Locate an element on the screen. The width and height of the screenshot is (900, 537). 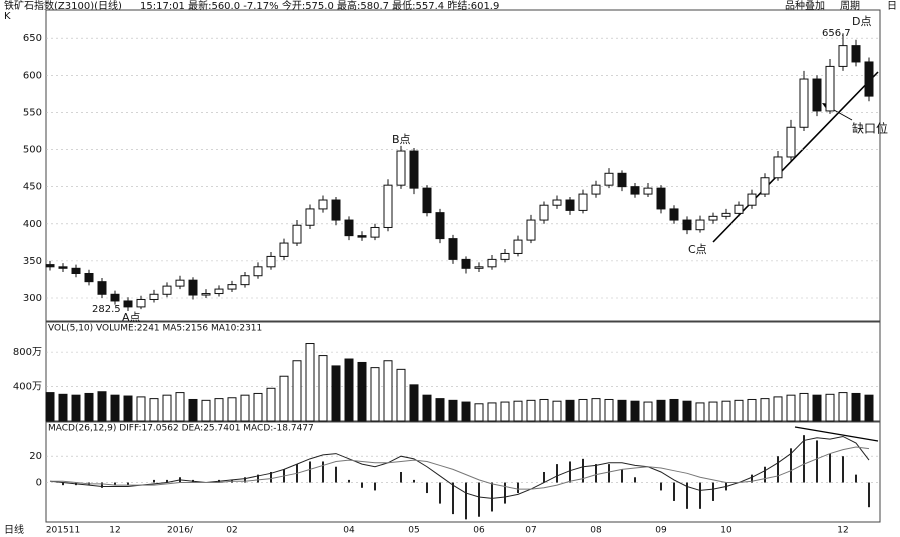
y-tick-label: 650 is located at coordinates (32, 38).